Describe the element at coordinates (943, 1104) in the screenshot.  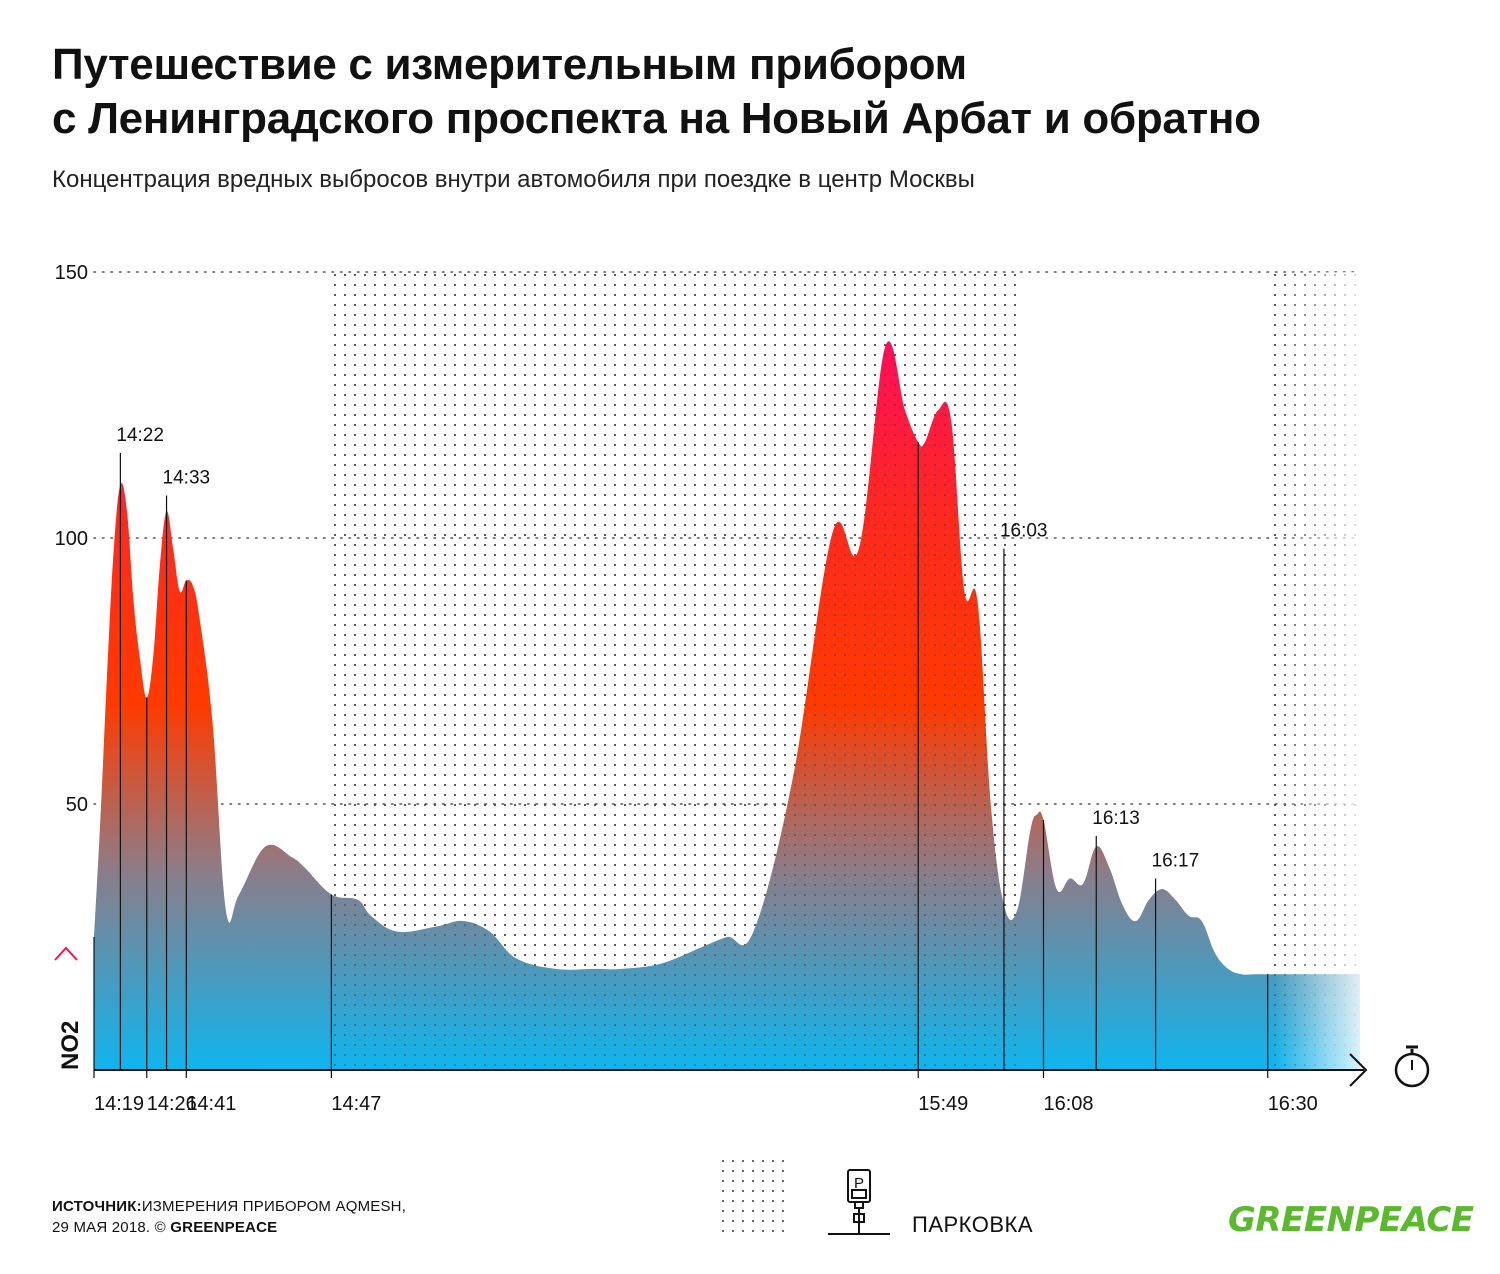
I see `x-tick-label: 15:49` at that location.